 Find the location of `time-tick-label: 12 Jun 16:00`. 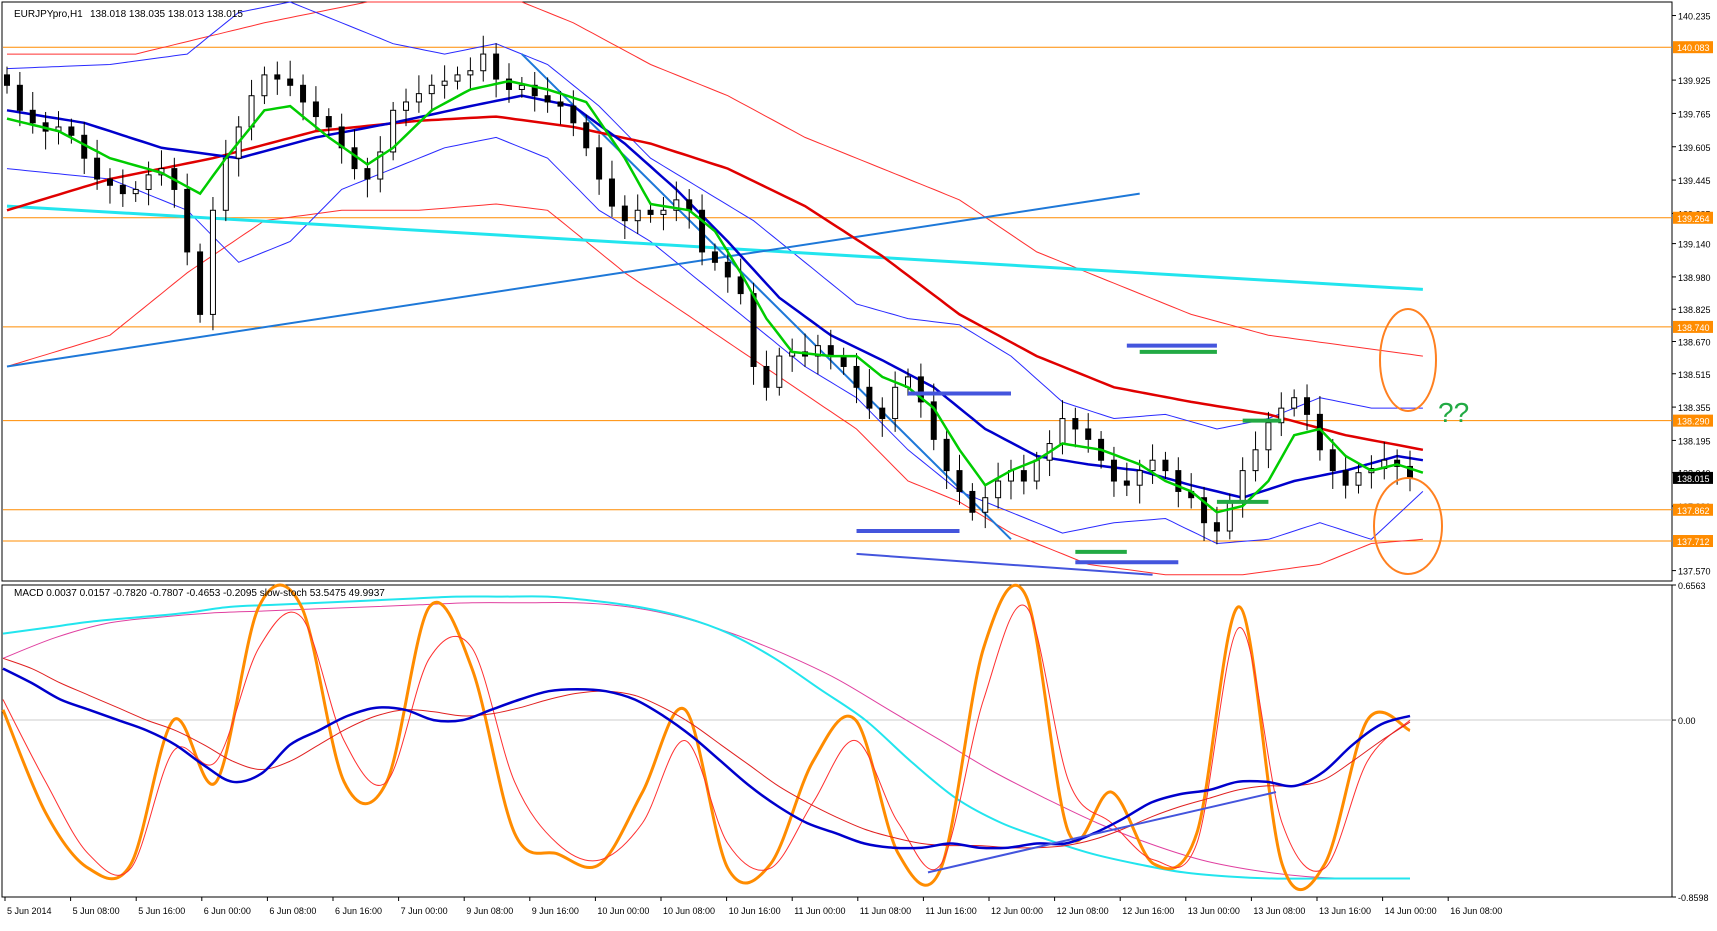

time-tick-label: 12 Jun 16:00 is located at coordinates (1148, 911).